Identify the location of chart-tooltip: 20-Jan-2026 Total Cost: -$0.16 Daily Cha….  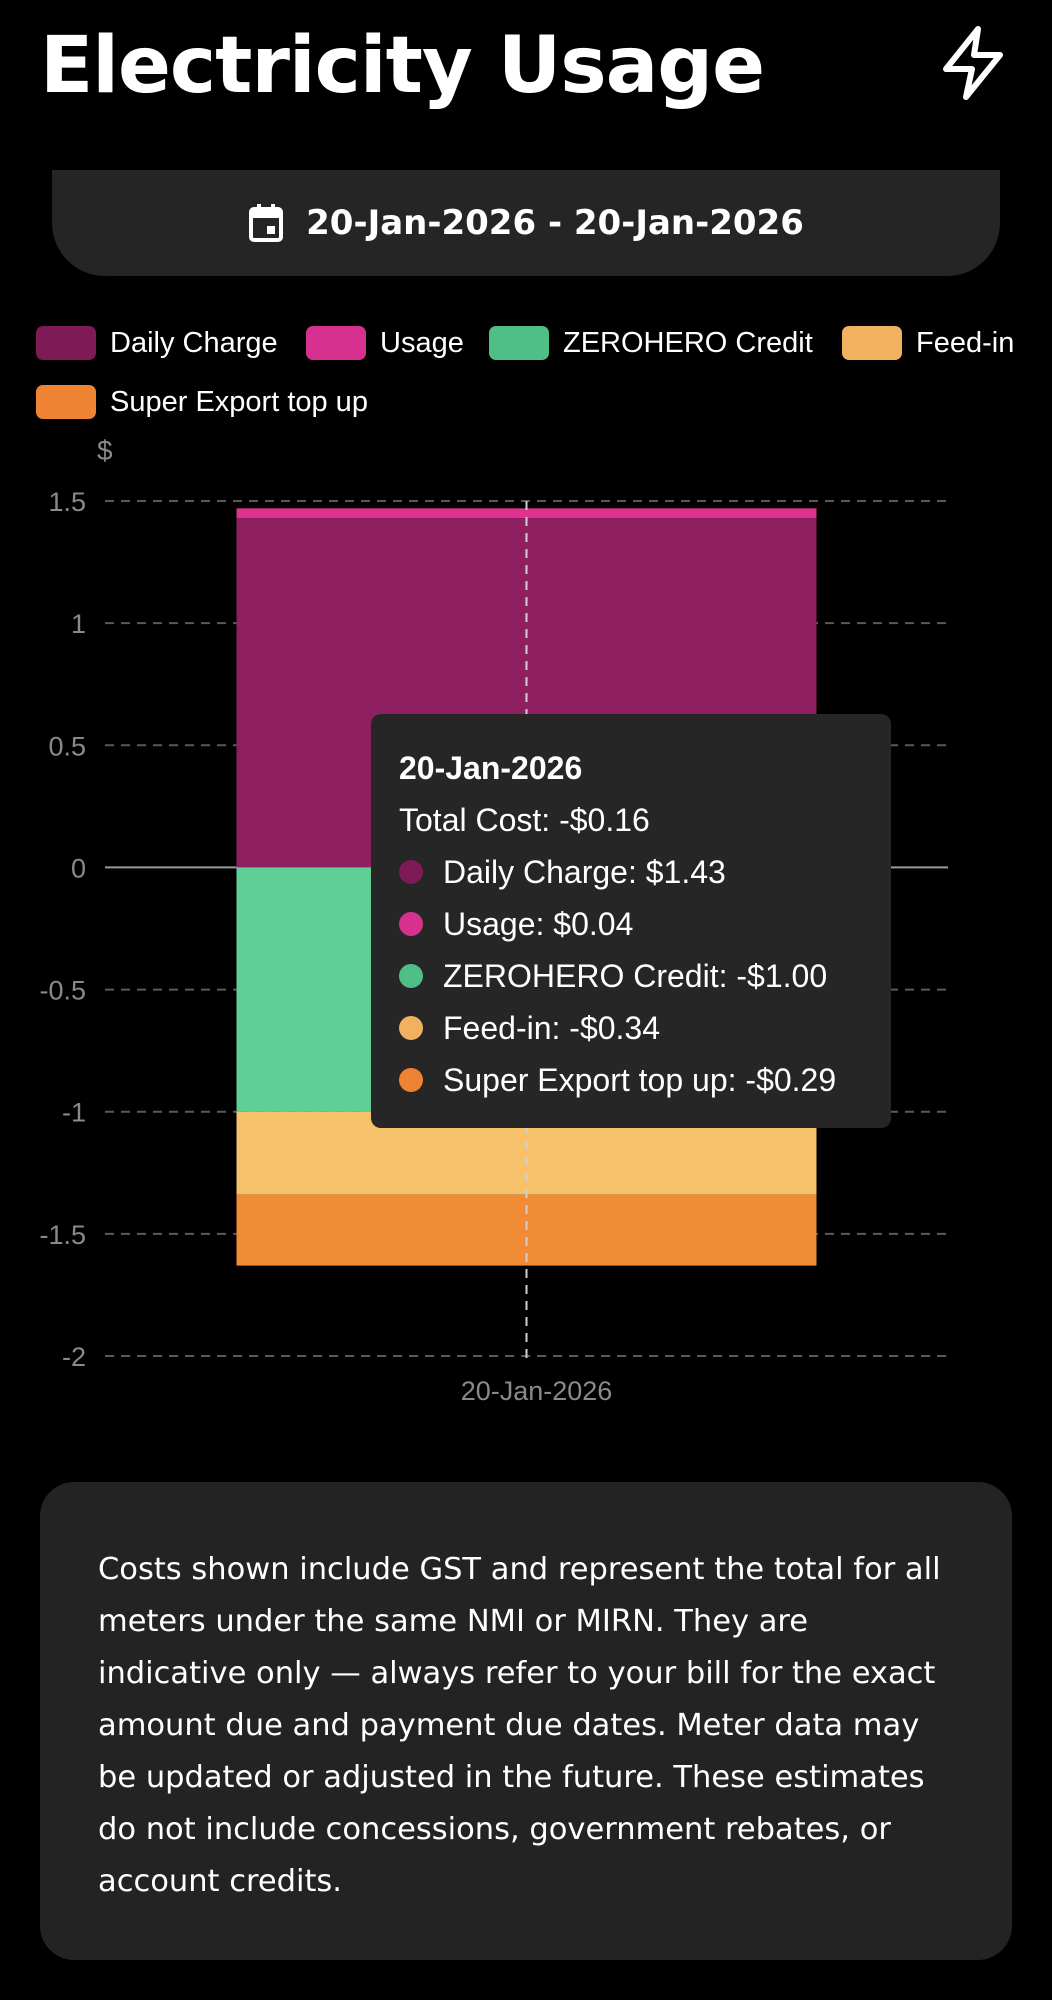
(631, 921).